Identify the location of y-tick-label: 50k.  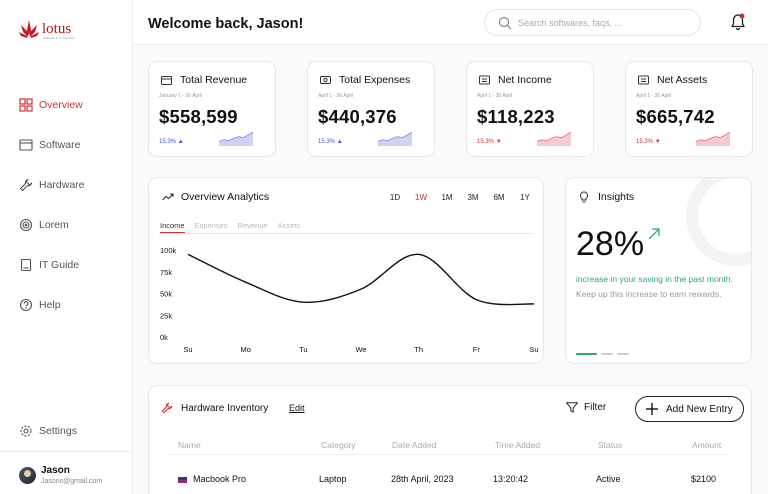
(166, 294).